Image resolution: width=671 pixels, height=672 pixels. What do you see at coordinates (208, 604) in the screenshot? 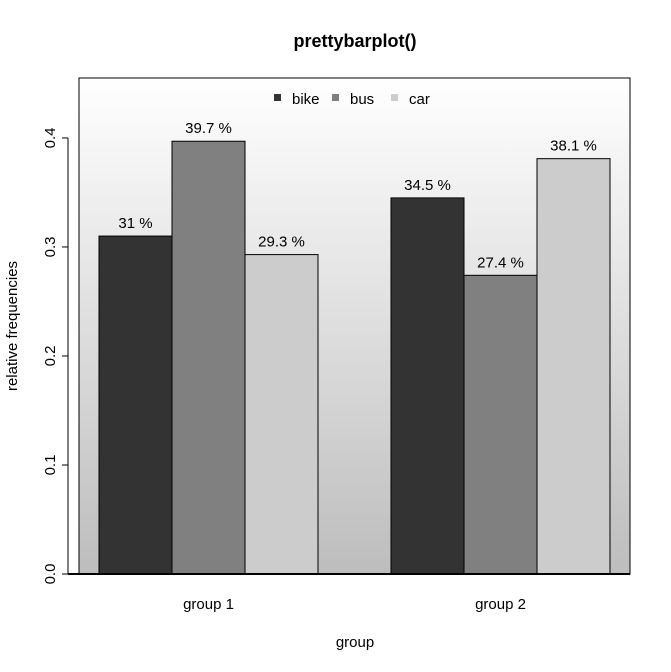
I see `x-tick-label: group 1` at bounding box center [208, 604].